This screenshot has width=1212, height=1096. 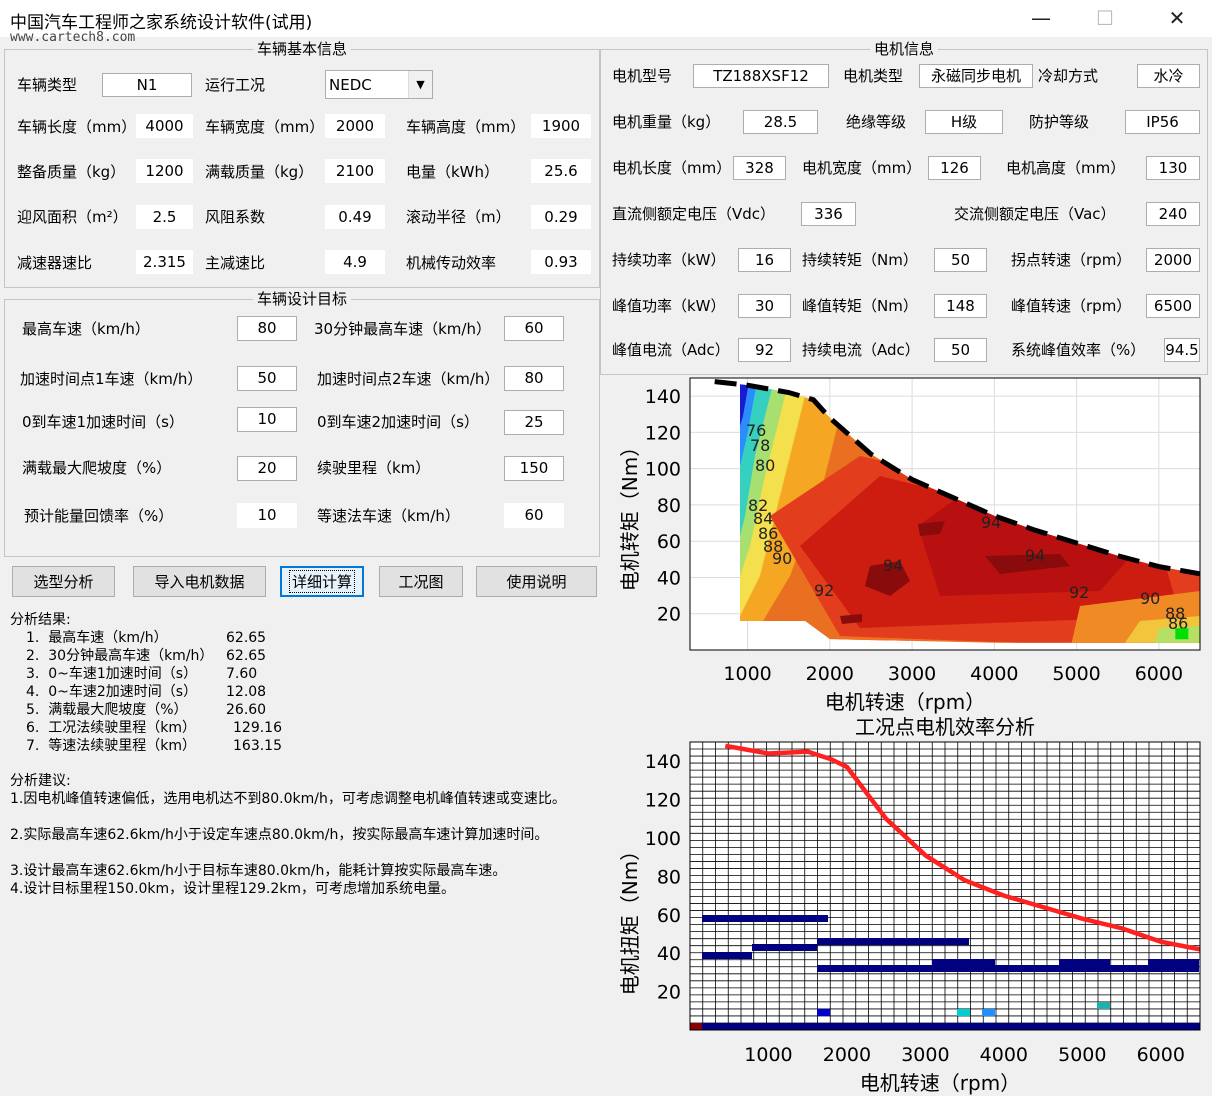 What do you see at coordinates (764, 260) in the screenshot?
I see `cont-power-field: 16` at bounding box center [764, 260].